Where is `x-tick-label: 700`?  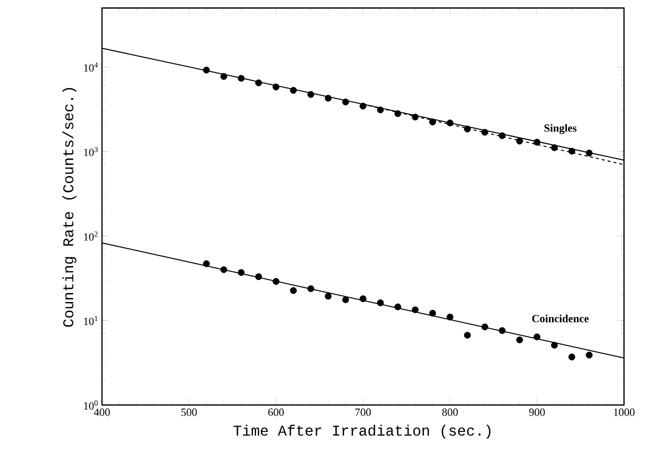 x-tick-label: 700 is located at coordinates (363, 412).